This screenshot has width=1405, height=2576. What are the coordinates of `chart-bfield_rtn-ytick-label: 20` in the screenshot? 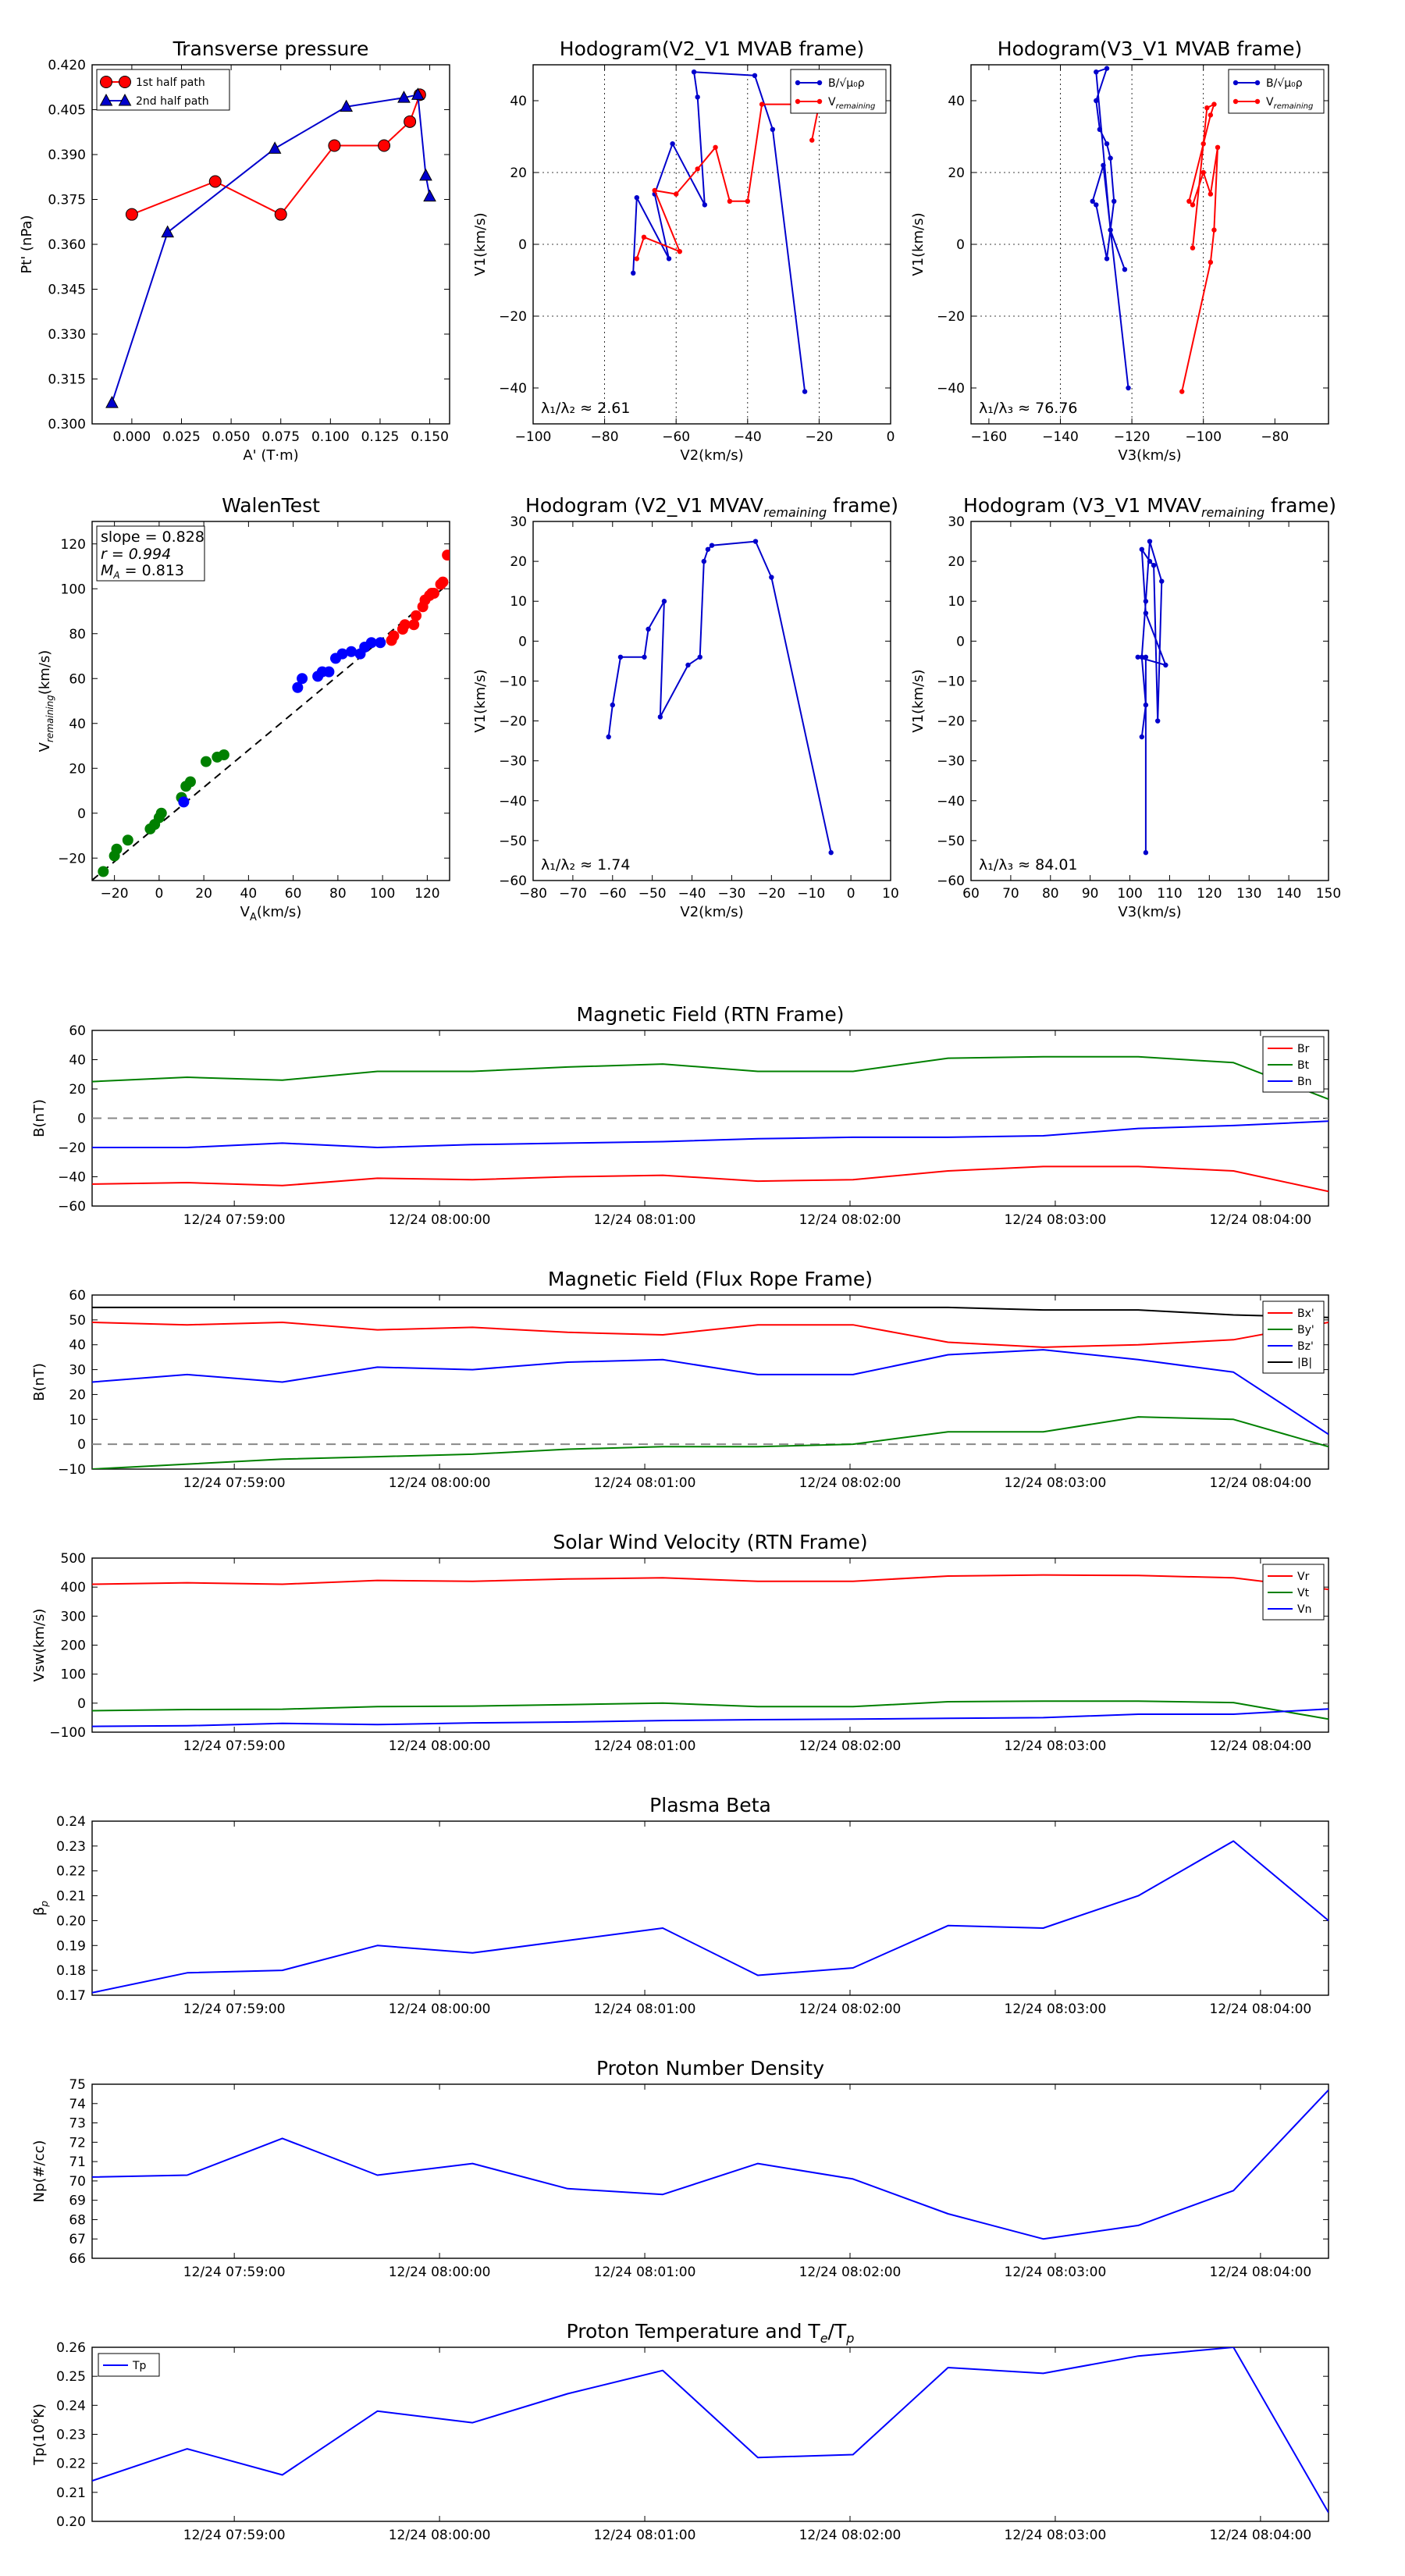 It's located at (77, 1090).